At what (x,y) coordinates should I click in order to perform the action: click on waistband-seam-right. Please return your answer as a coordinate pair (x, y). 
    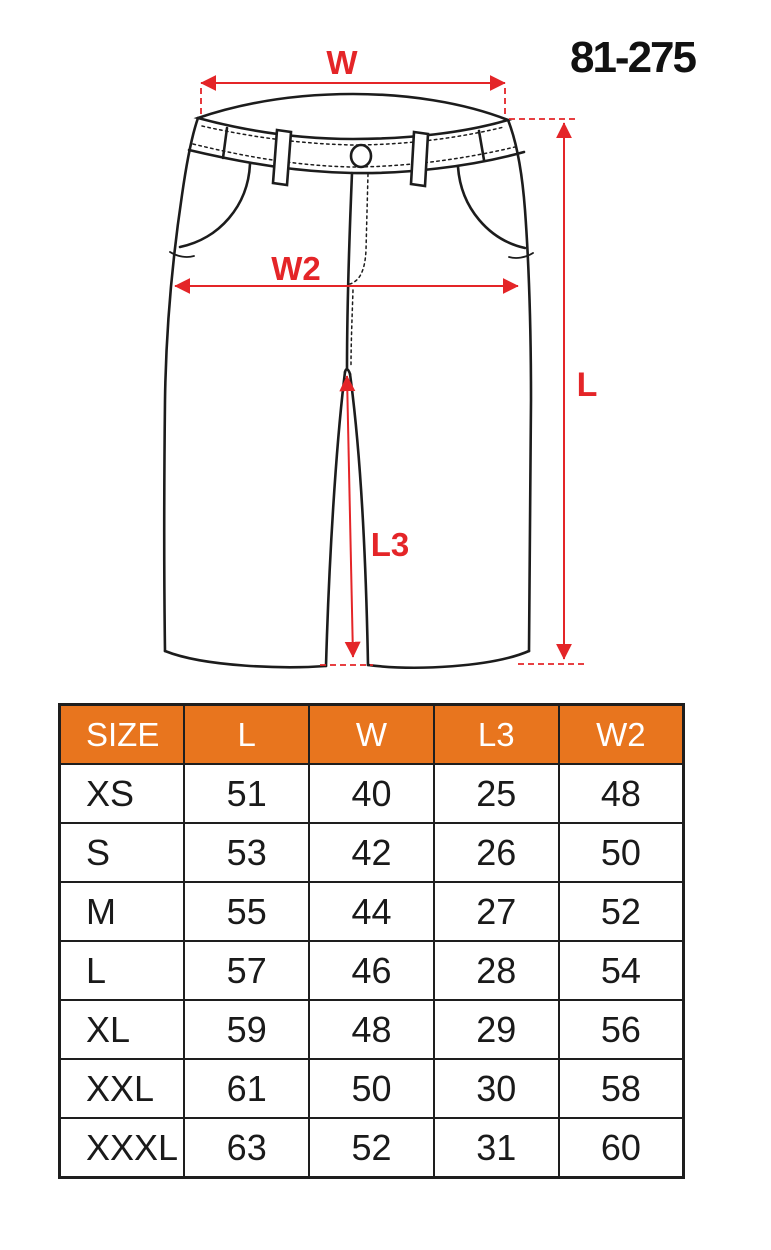
    Looking at the image, I should click on (481, 145).